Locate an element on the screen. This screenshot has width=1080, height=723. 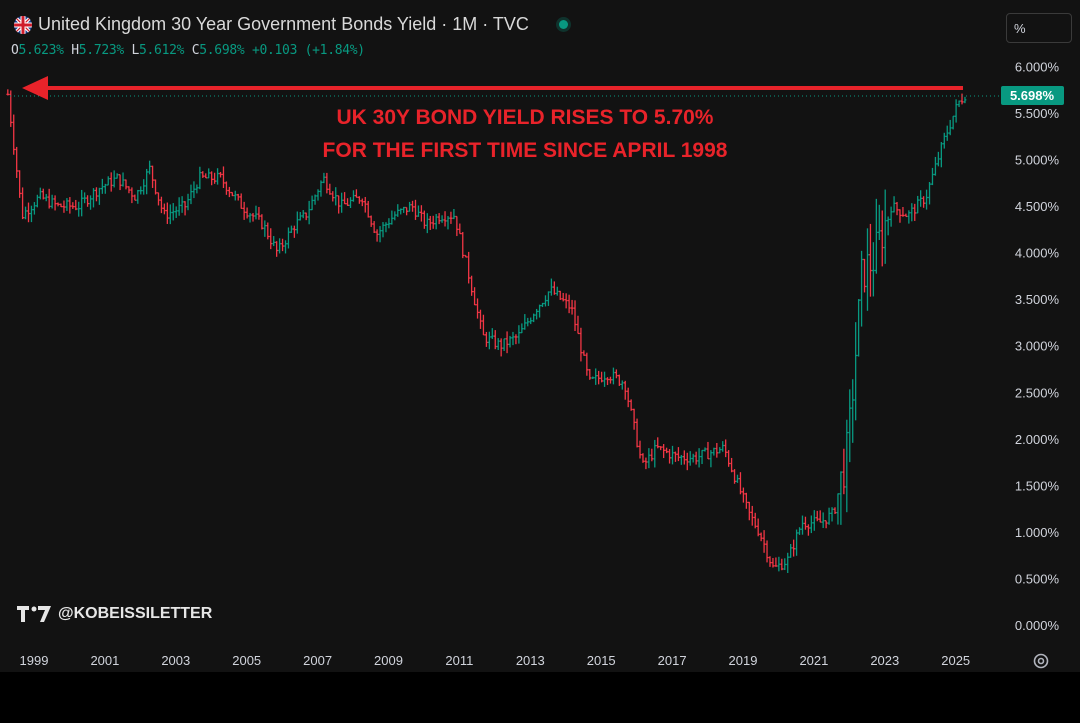
x-tick-label: 2005 is located at coordinates (246, 660).